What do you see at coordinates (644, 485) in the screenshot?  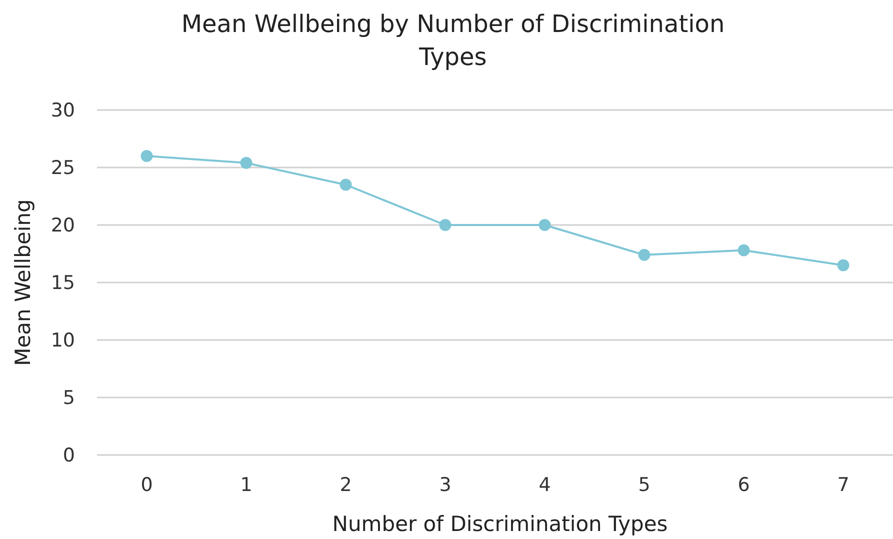 I see `x-tick-label: 5` at bounding box center [644, 485].